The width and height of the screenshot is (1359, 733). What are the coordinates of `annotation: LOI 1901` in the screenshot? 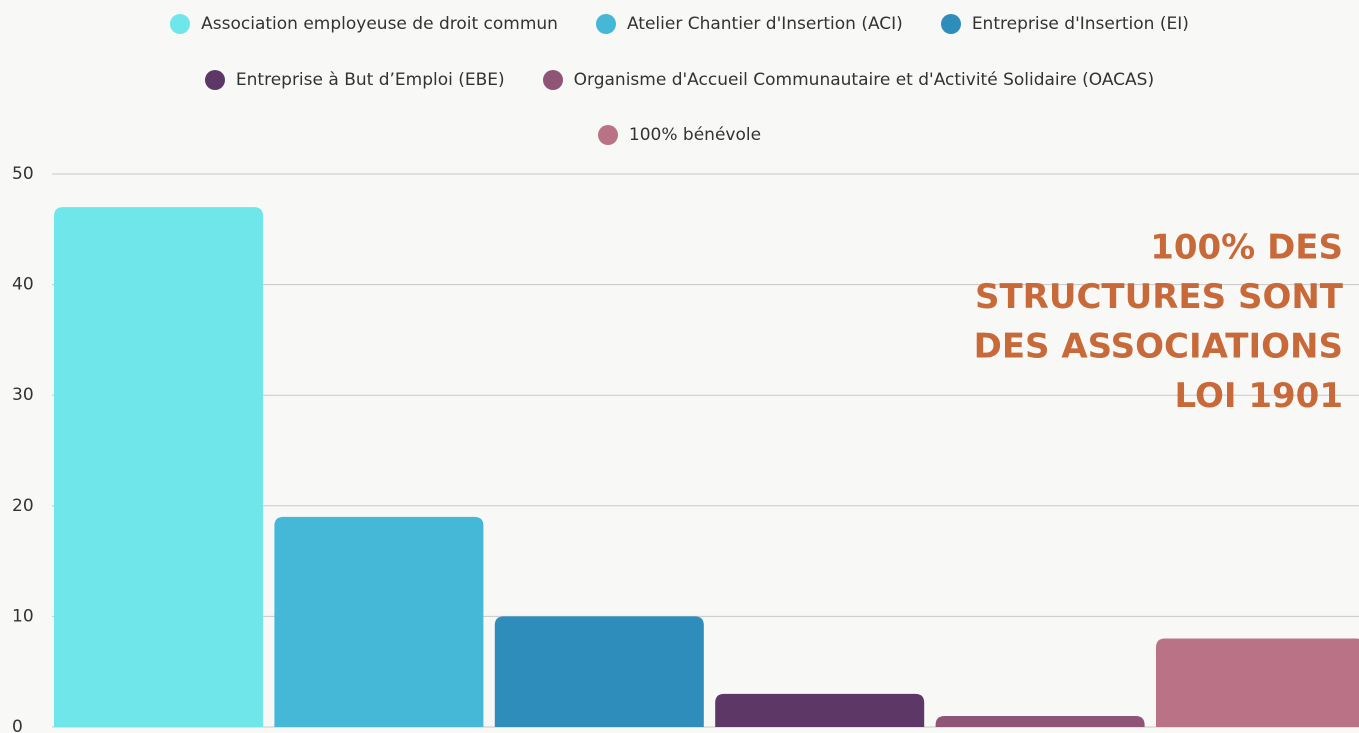 It's located at (1259, 396).